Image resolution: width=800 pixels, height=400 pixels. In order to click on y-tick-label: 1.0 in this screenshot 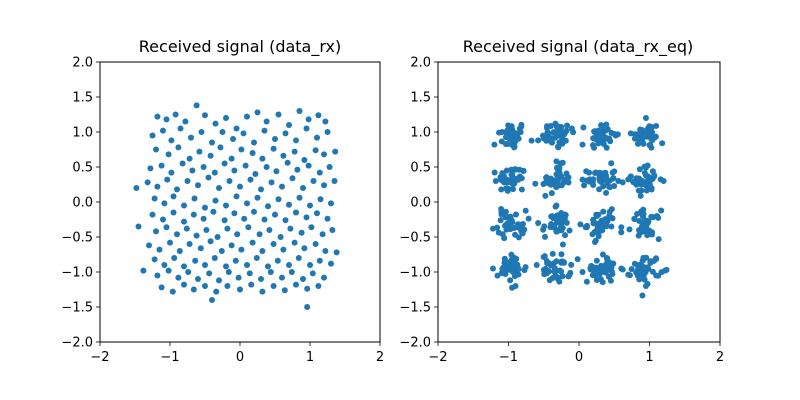, I will do `click(420, 133)`.